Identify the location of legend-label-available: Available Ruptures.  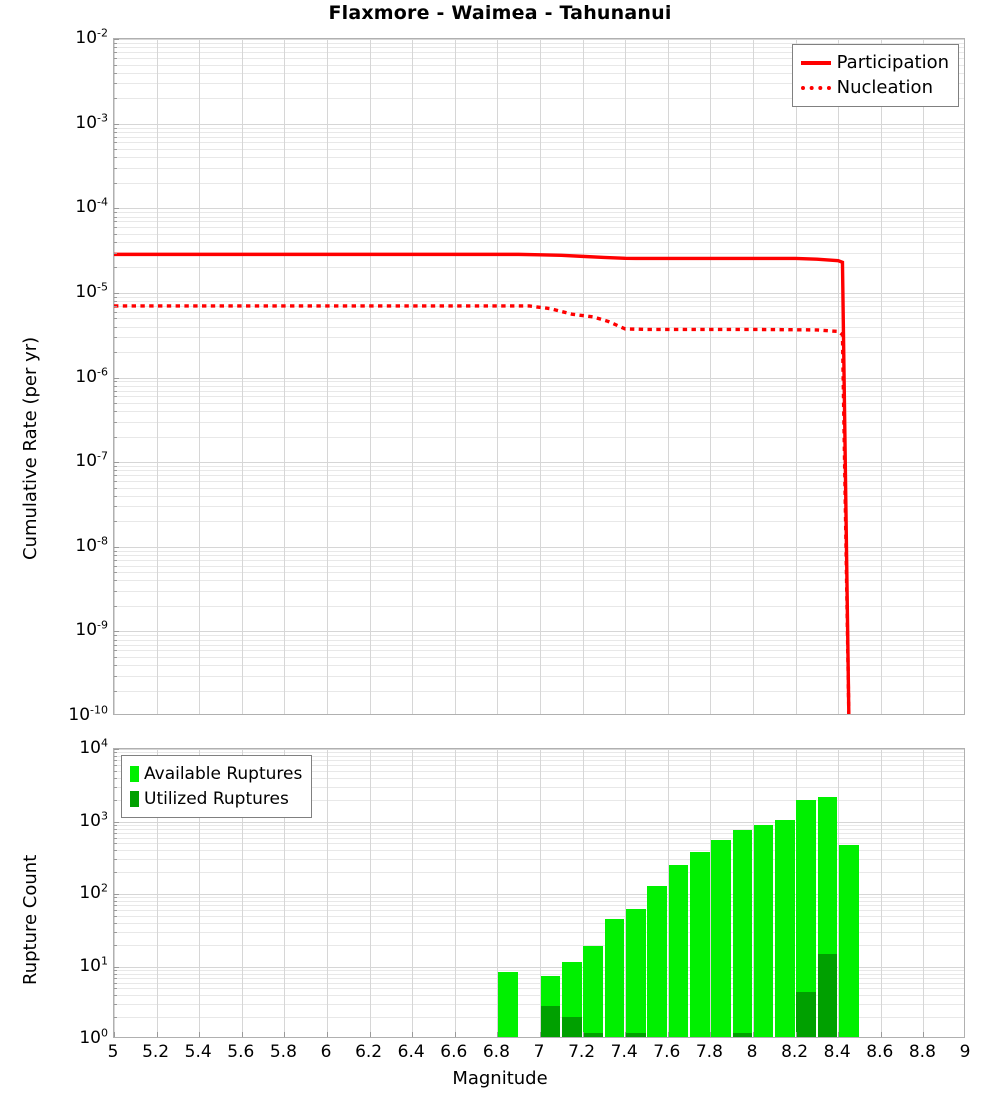
(223, 773).